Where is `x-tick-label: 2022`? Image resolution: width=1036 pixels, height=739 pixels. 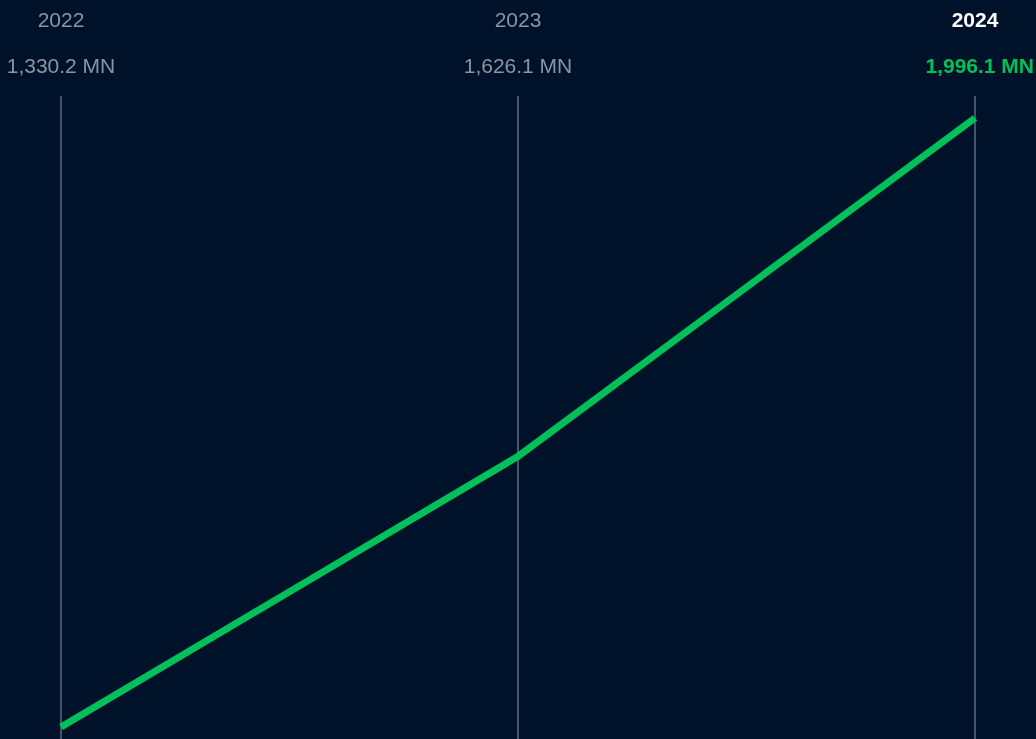
x-tick-label: 2022 is located at coordinates (61, 19).